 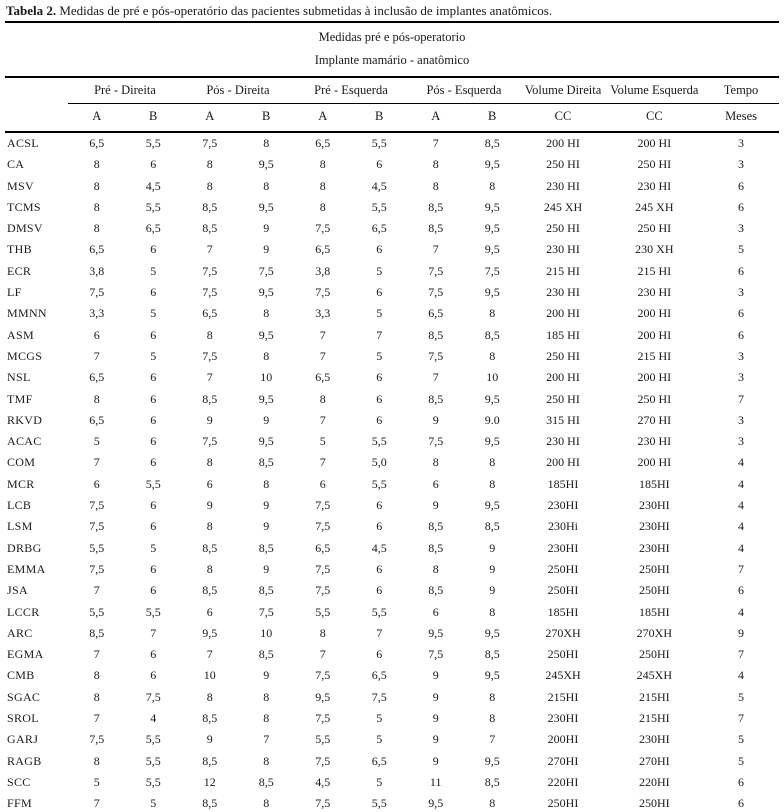 I want to click on patient-initials: SCC, so click(x=19, y=781).